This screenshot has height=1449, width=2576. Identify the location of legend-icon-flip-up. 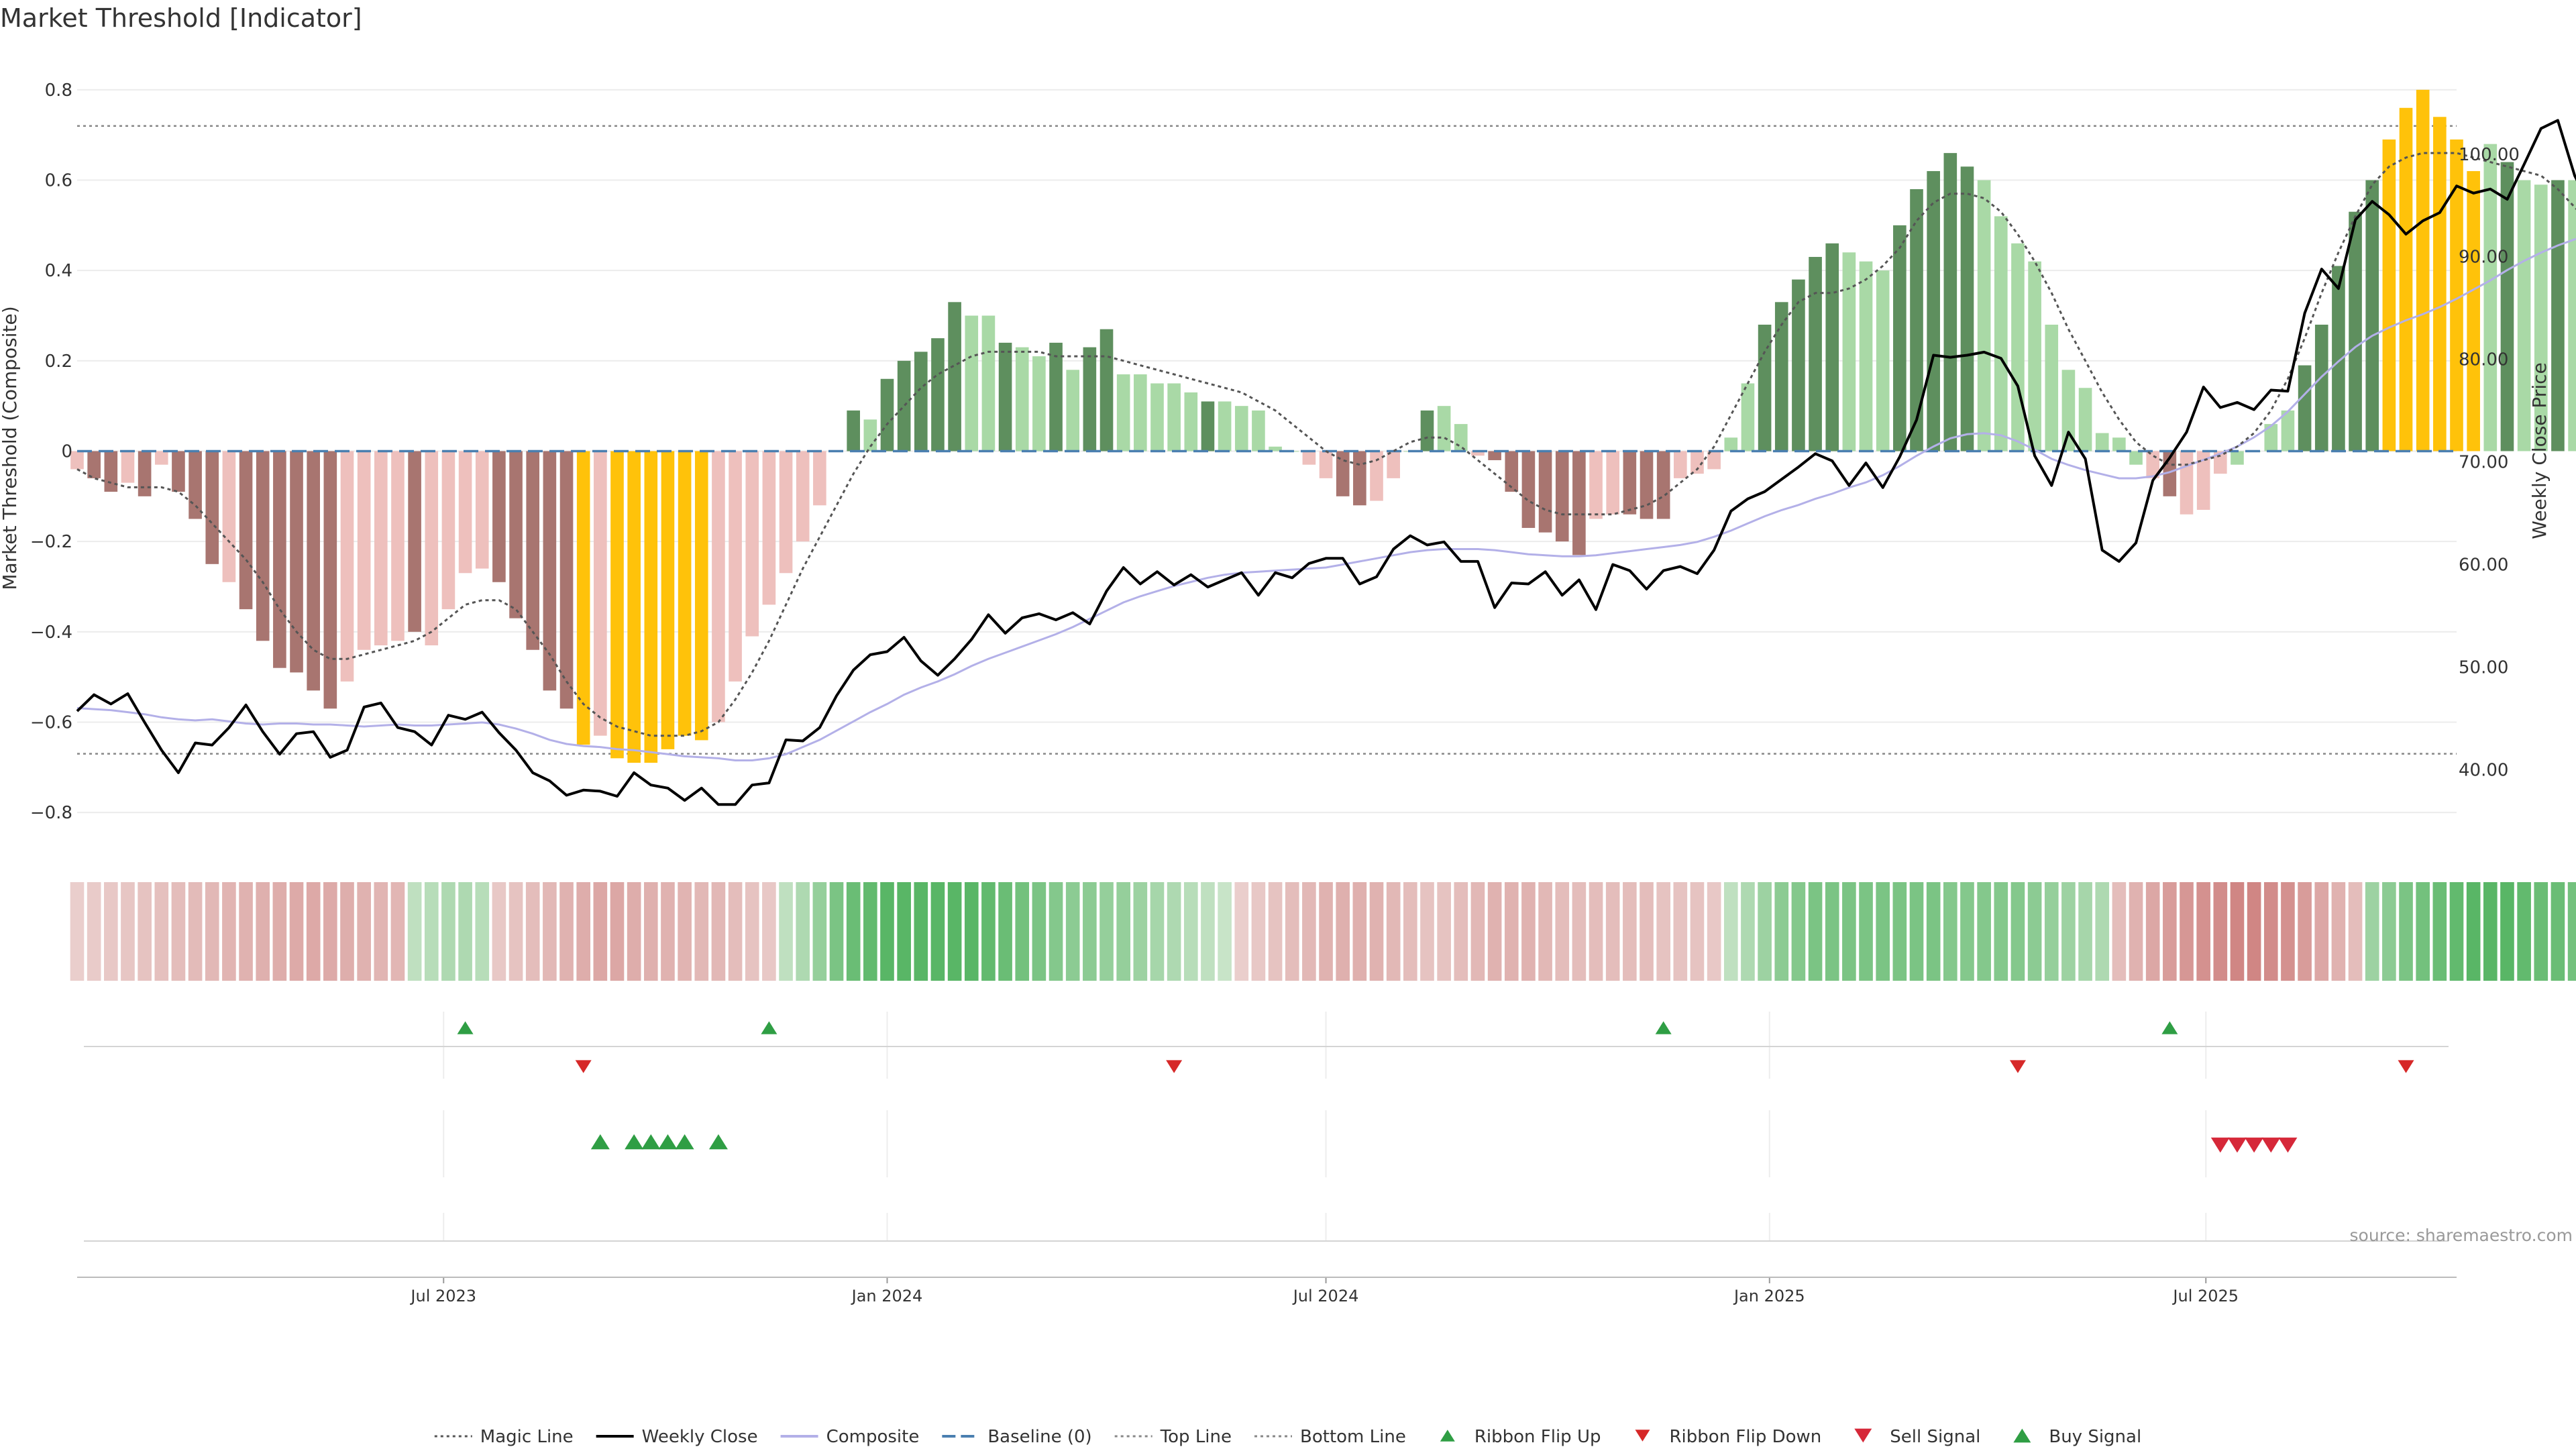
(1447, 1436).